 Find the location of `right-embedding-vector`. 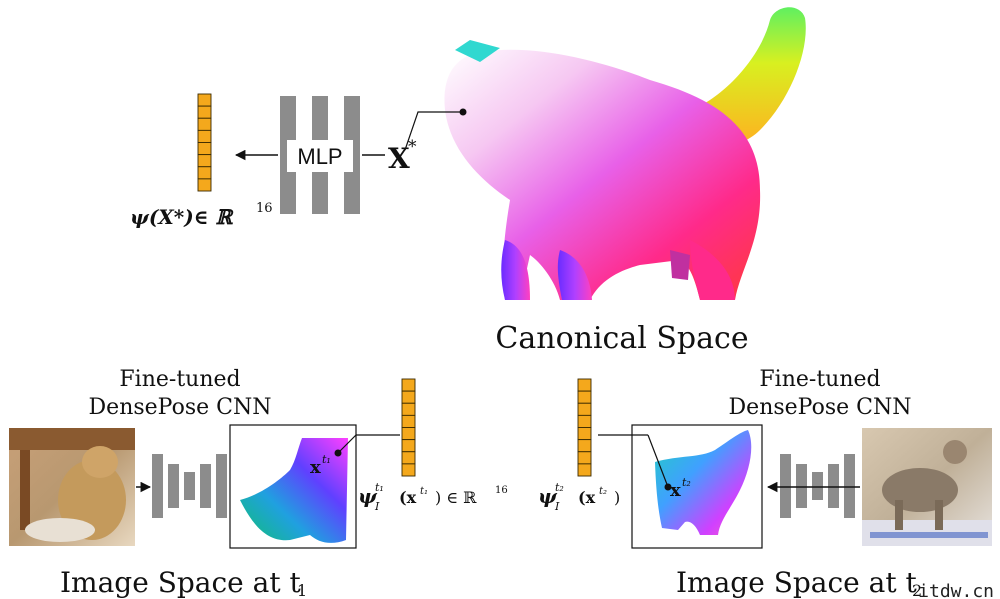

right-embedding-vector is located at coordinates (584, 427).